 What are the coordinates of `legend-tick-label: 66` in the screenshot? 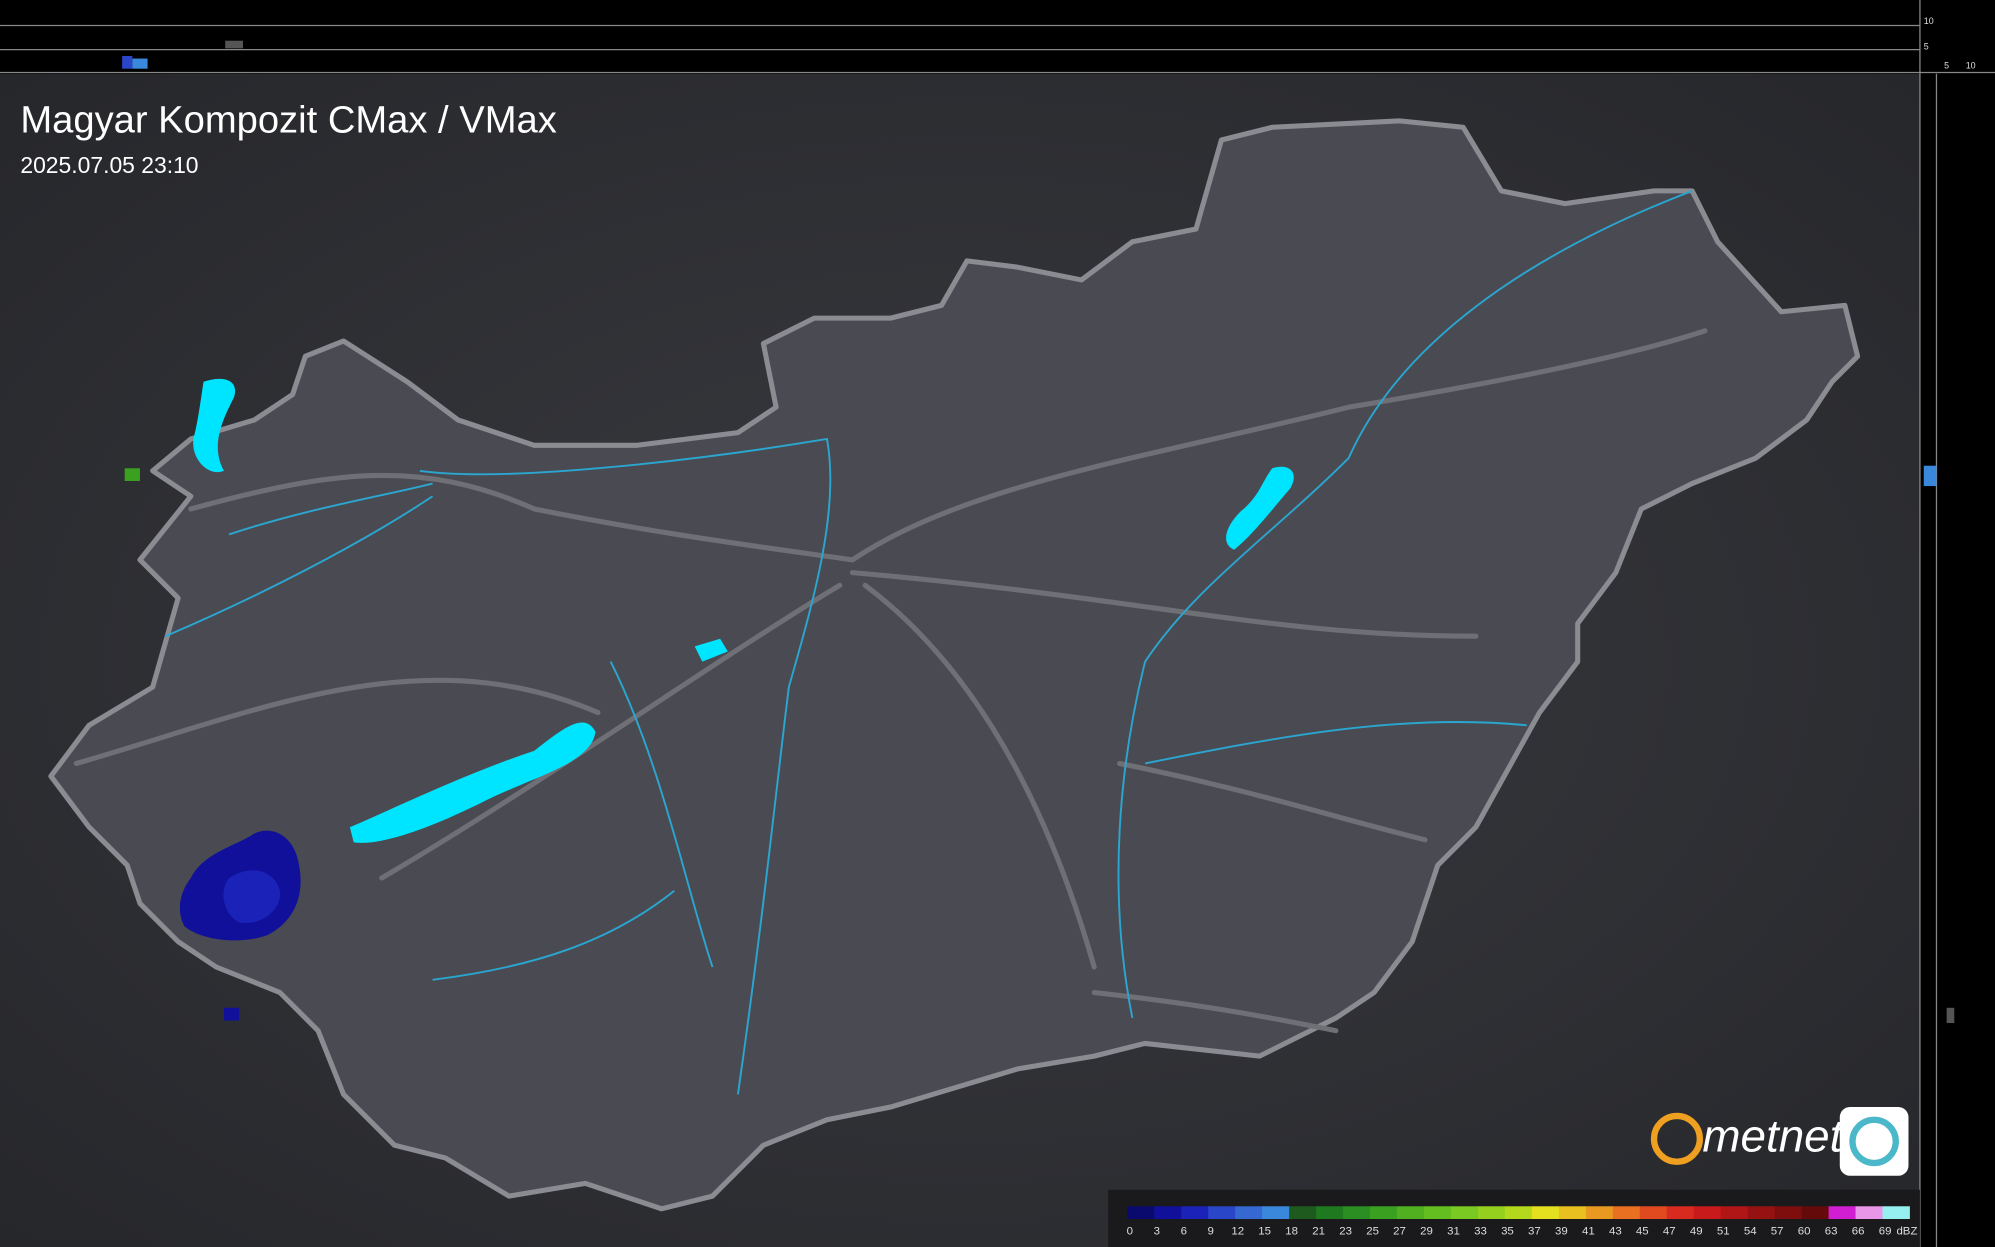 It's located at (1858, 1231).